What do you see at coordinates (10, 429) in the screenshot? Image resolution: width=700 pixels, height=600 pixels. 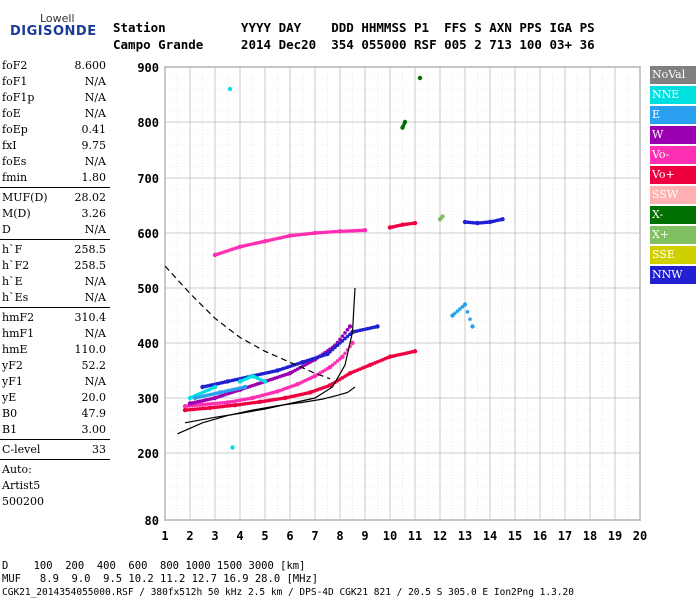 I see `parameter-name: B1` at bounding box center [10, 429].